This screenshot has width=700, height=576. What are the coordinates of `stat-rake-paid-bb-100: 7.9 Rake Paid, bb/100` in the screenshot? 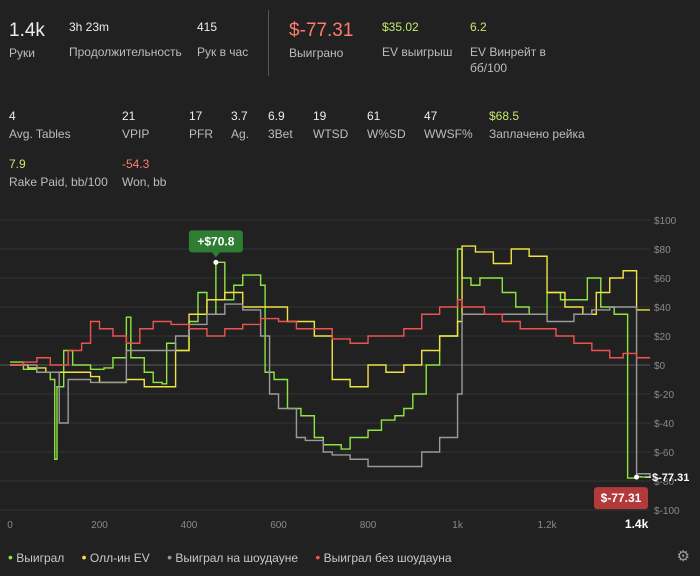 It's located at (58, 173).